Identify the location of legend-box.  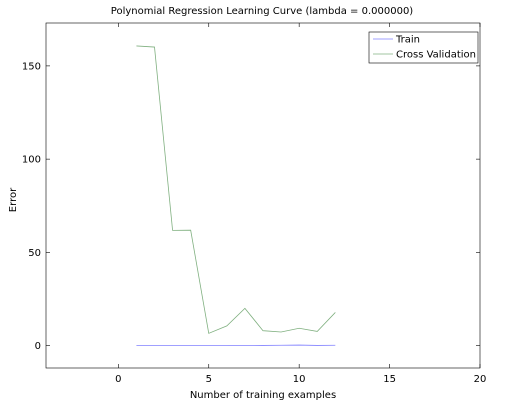
(423, 47).